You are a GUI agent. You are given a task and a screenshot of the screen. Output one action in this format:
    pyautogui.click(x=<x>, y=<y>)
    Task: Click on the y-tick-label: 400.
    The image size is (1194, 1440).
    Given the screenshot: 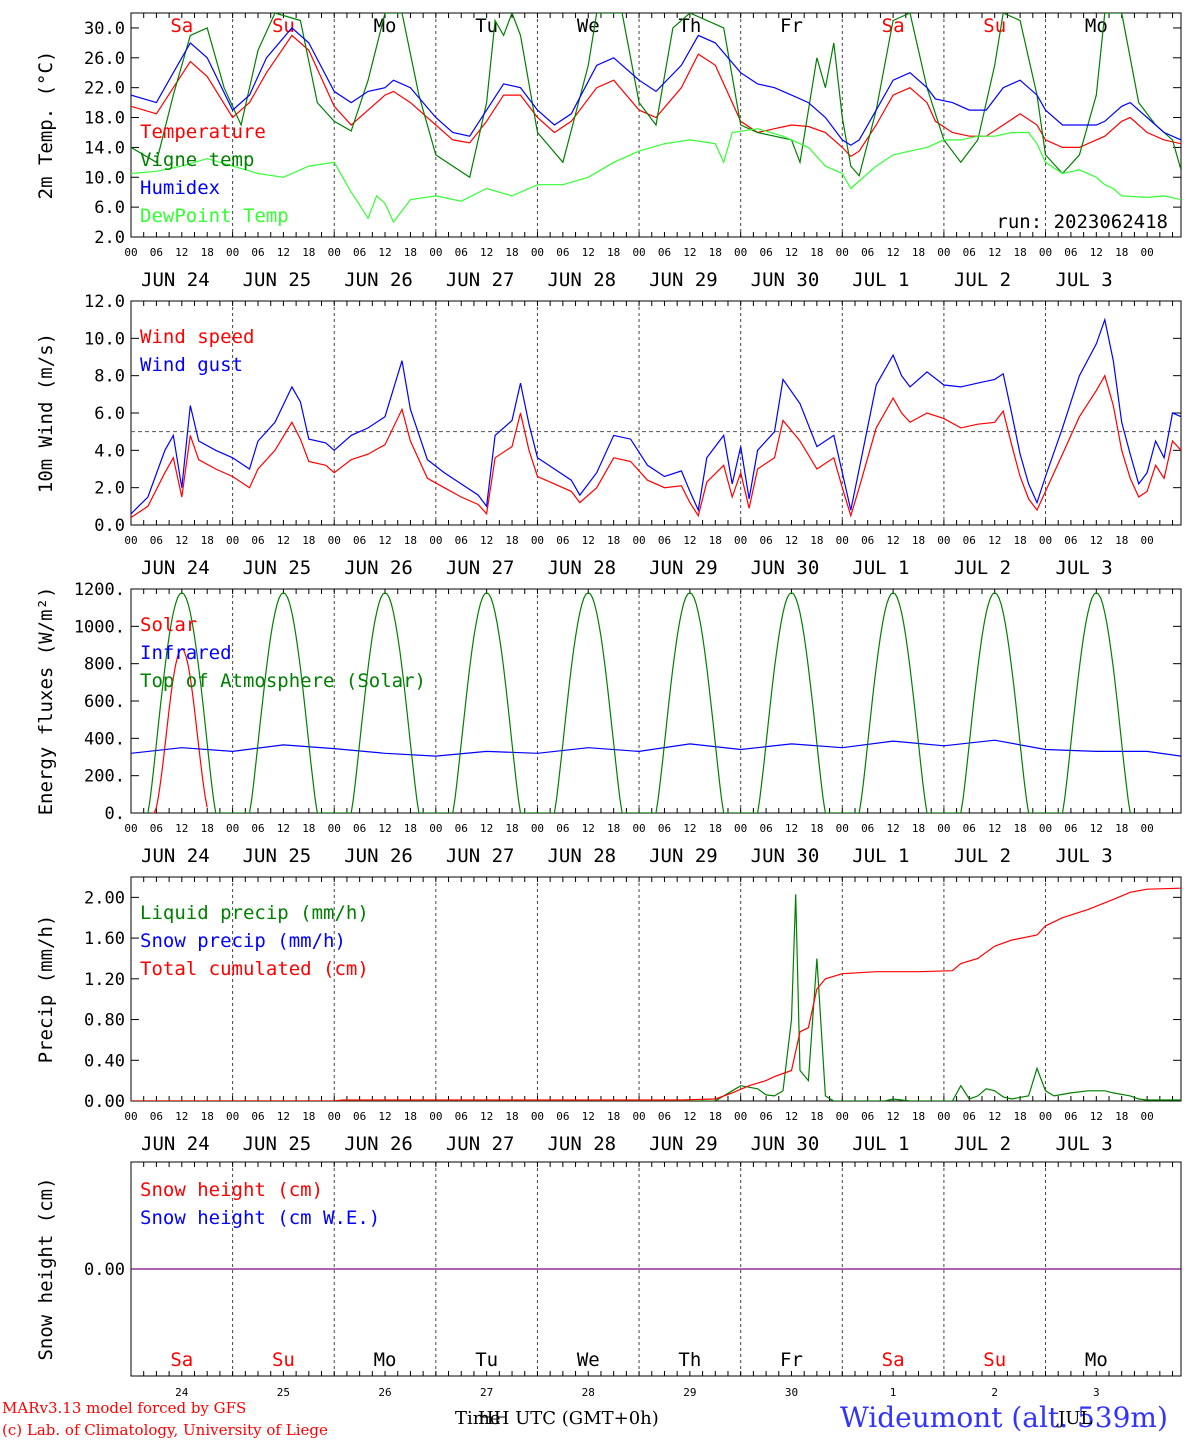 What is the action you would take?
    pyautogui.click(x=104, y=739)
    